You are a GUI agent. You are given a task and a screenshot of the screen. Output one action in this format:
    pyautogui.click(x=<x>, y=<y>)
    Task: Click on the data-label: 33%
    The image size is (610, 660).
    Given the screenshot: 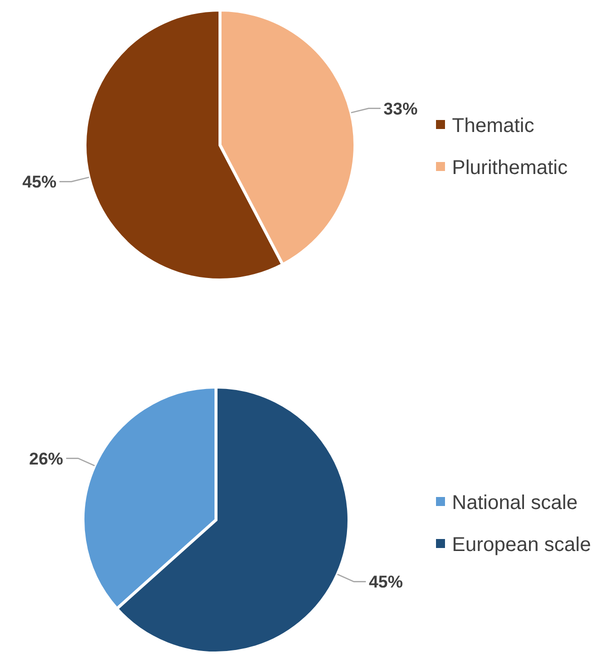 What is the action you would take?
    pyautogui.click(x=401, y=108)
    